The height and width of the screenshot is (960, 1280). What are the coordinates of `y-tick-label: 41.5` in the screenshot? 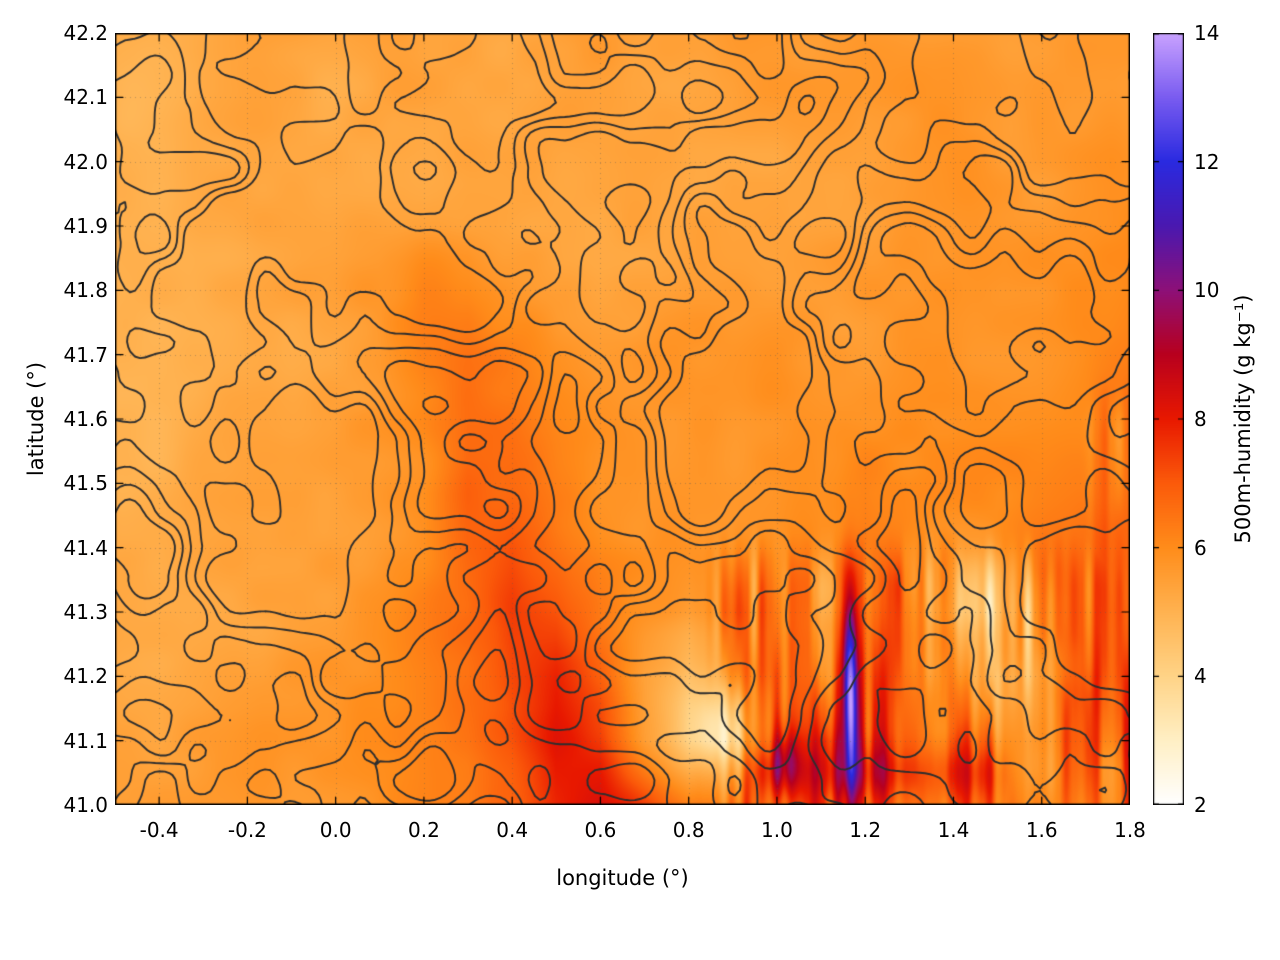 It's located at (85, 483).